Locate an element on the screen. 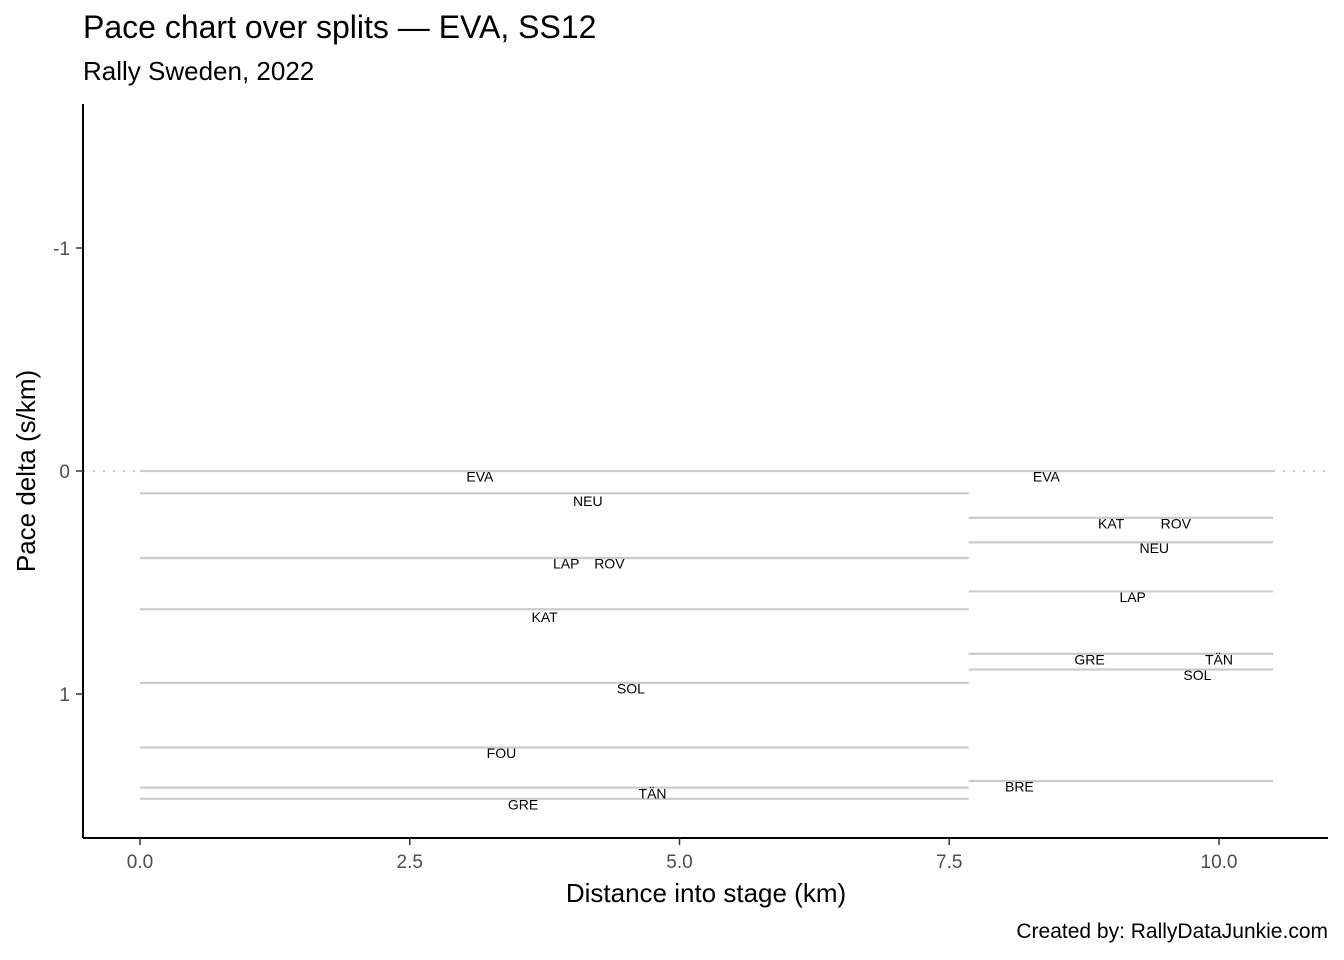 The width and height of the screenshot is (1344, 960). chart-caption: Created by: RallyDataJunkie.com is located at coordinates (1172, 931).